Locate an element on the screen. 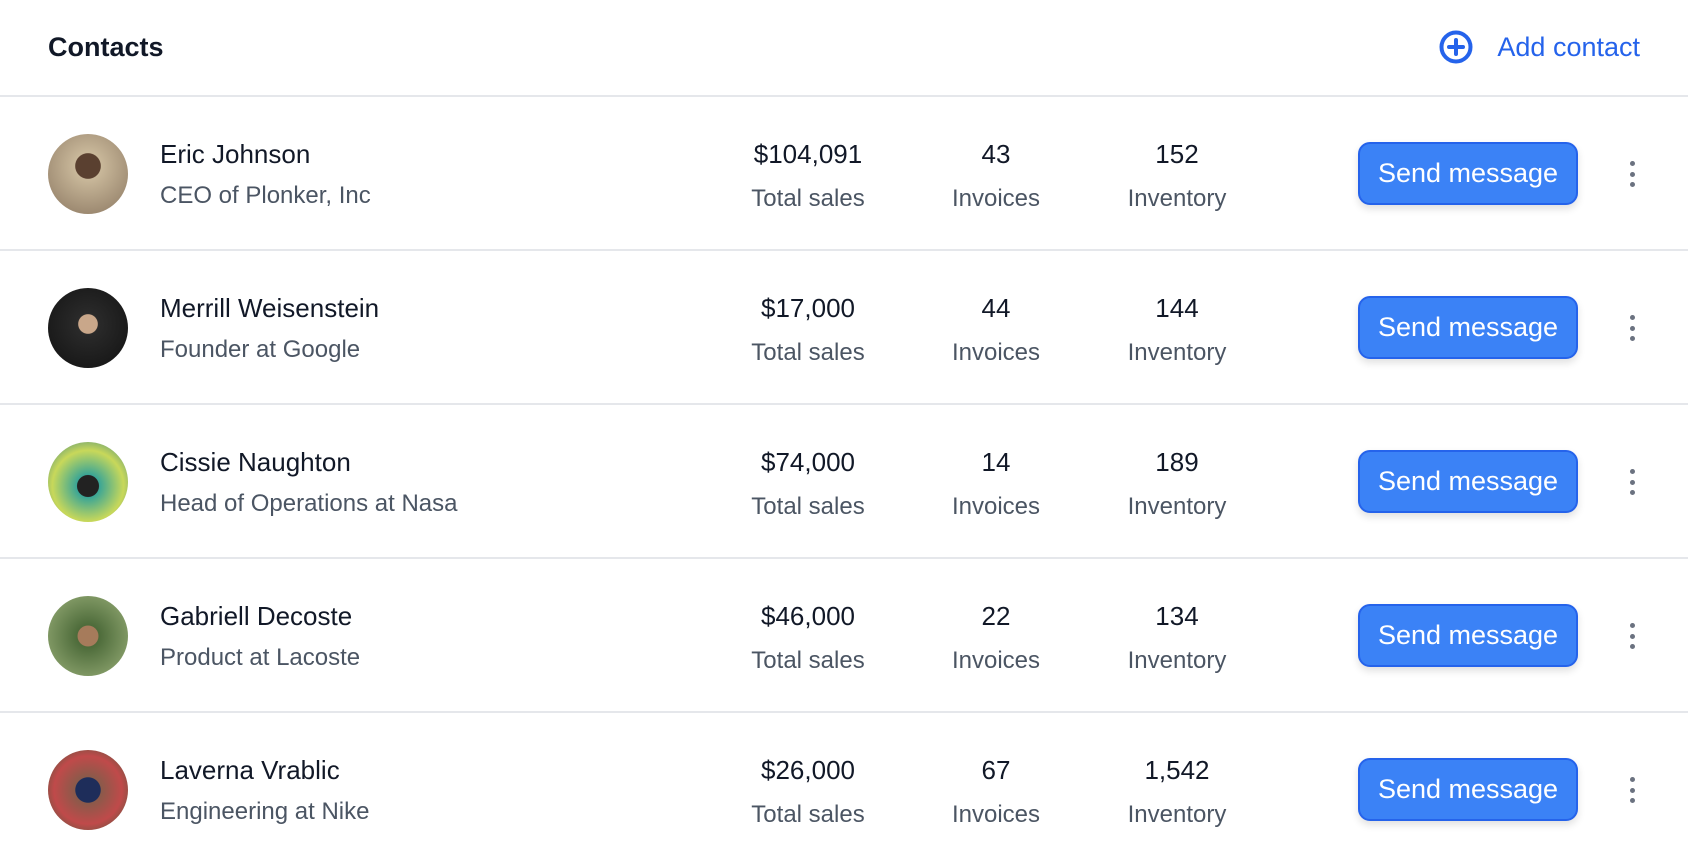 Image resolution: width=1688 pixels, height=867 pixels. contact-role: CEO of Plonker, Inc is located at coordinates (265, 195).